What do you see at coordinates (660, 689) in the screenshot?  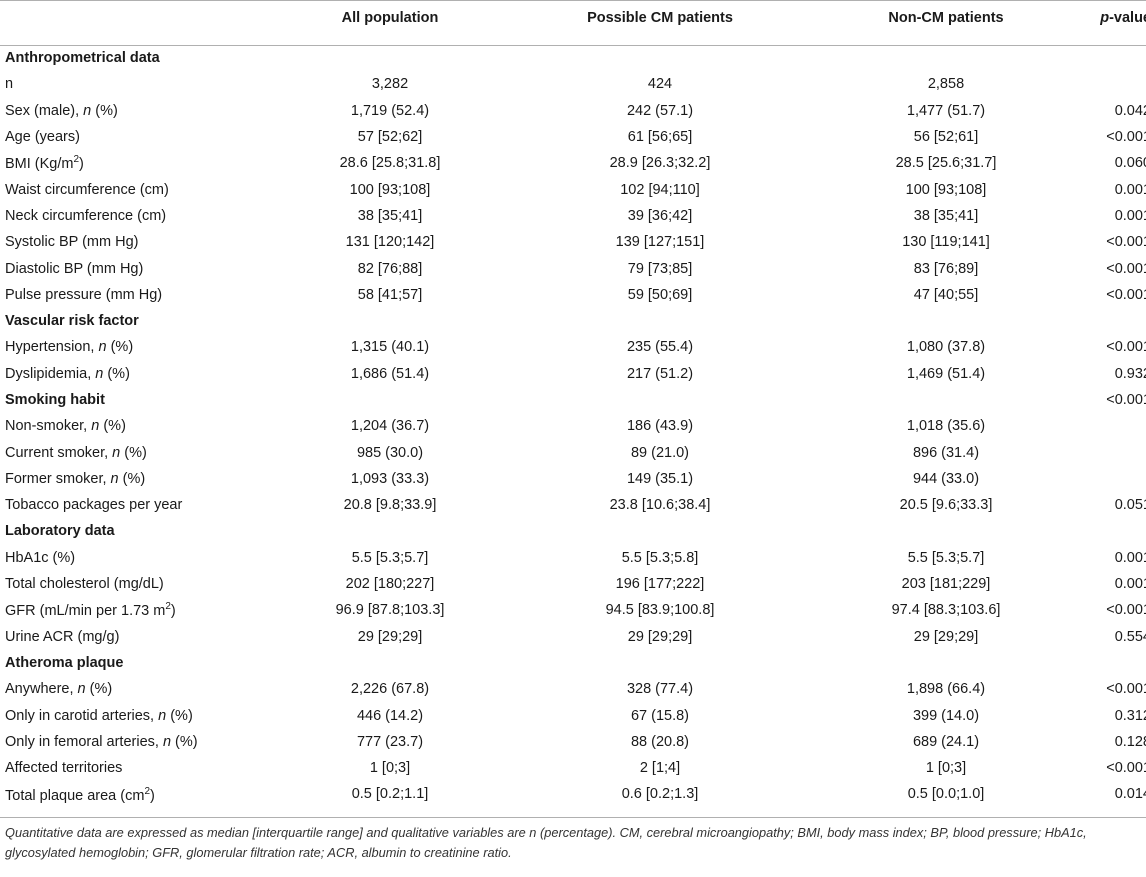 I see `possible-cm-cell: 328 (77.4)` at bounding box center [660, 689].